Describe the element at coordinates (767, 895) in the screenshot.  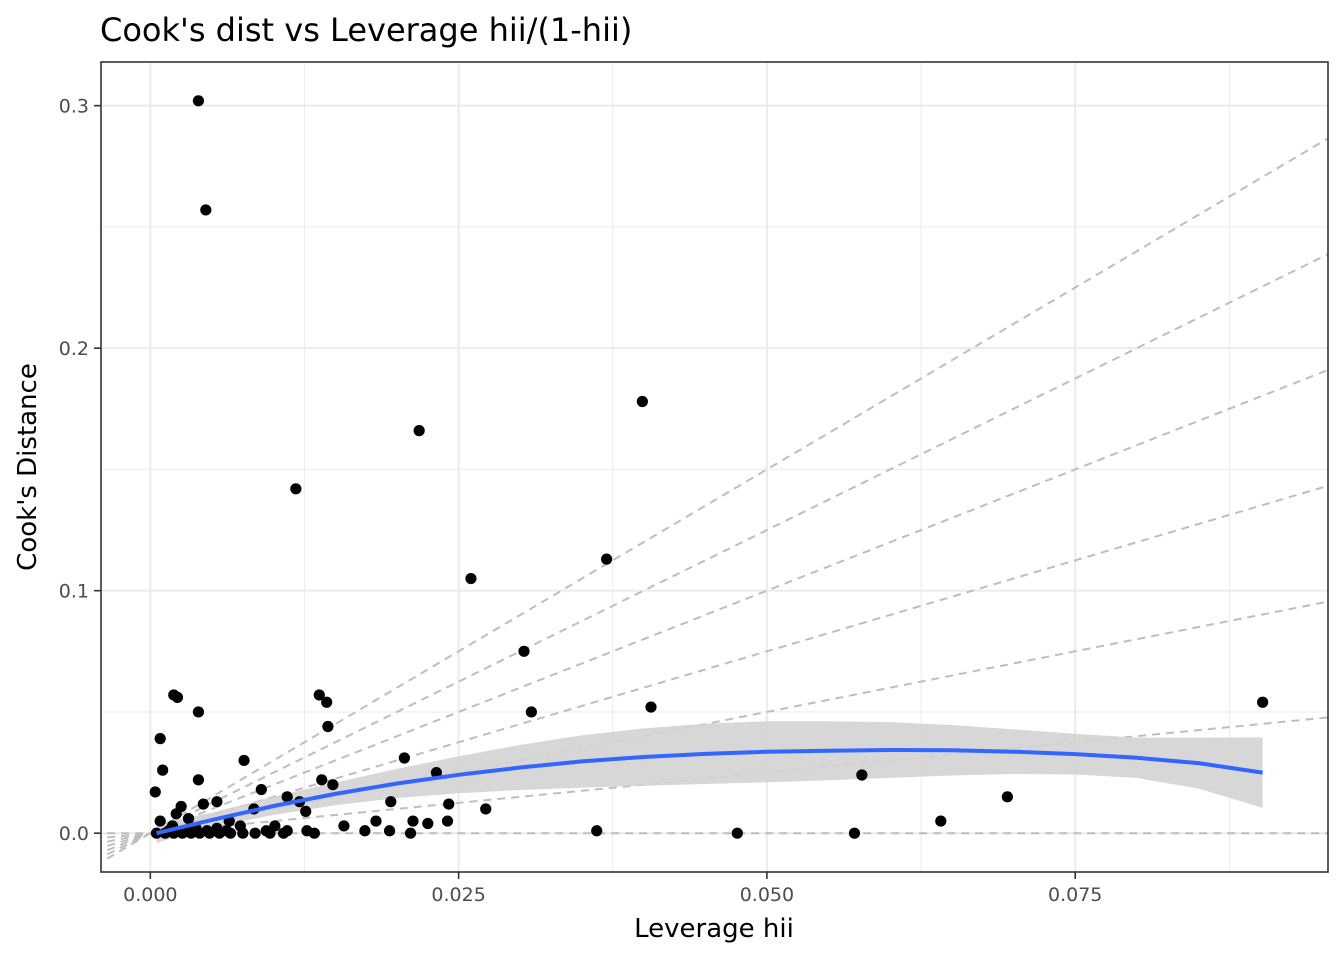
I see `x-tick-label: 0.050` at that location.